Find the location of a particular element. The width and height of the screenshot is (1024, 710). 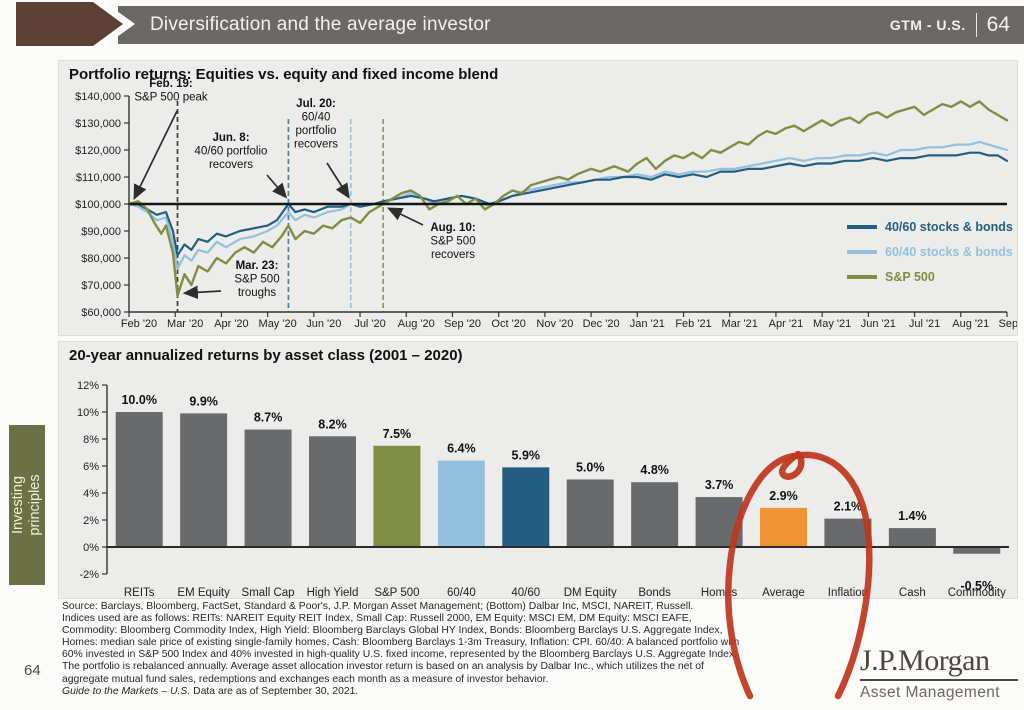

bar-category-label: 40/60 is located at coordinates (525, 592).